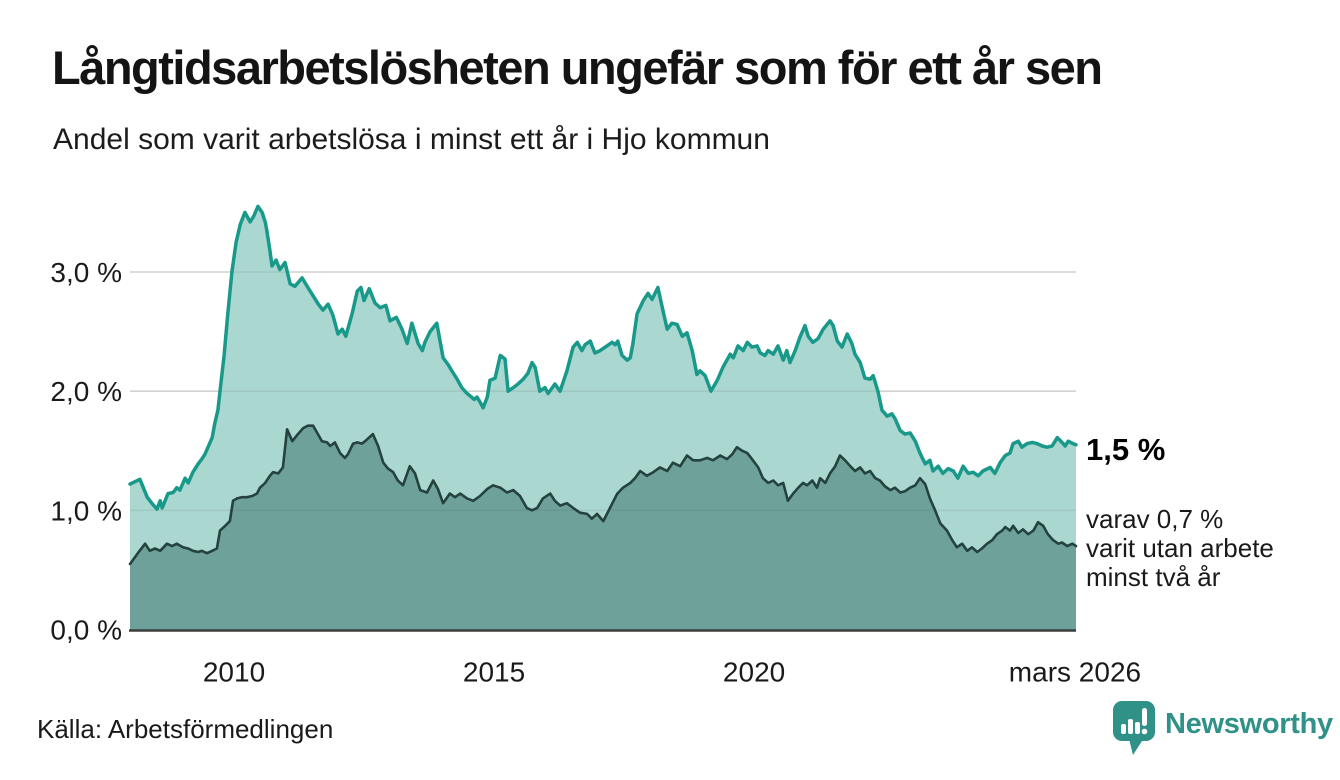 The image size is (1340, 780). I want to click on end-note-line: minst två år, so click(1153, 577).